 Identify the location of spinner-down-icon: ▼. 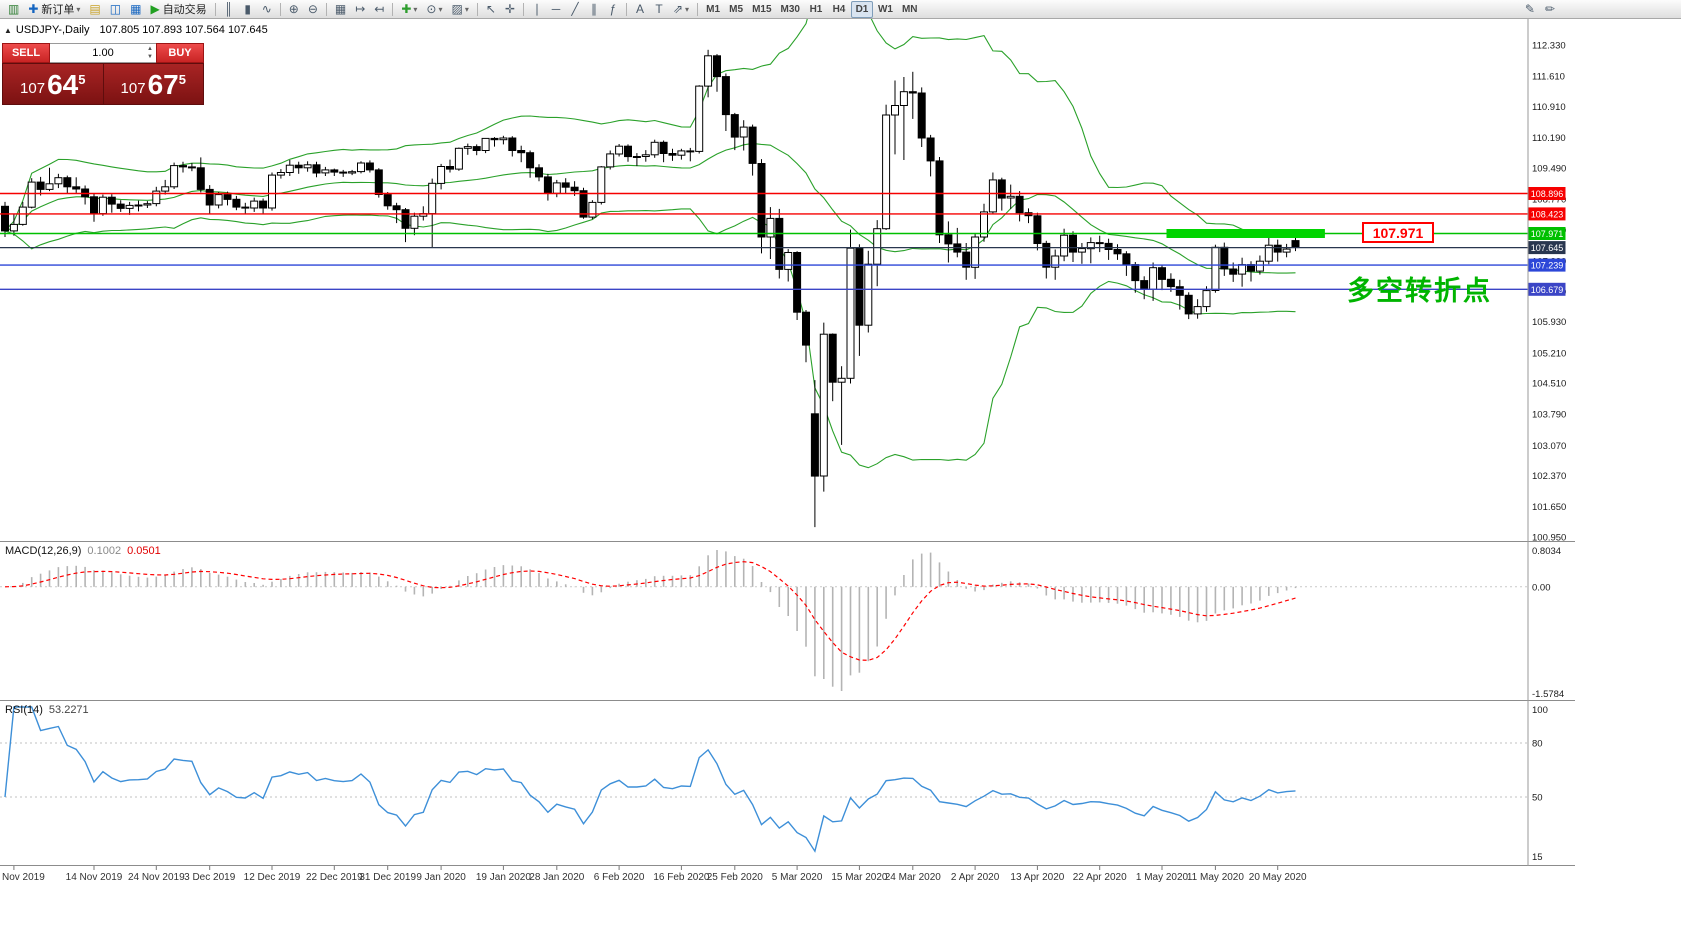
(150, 57).